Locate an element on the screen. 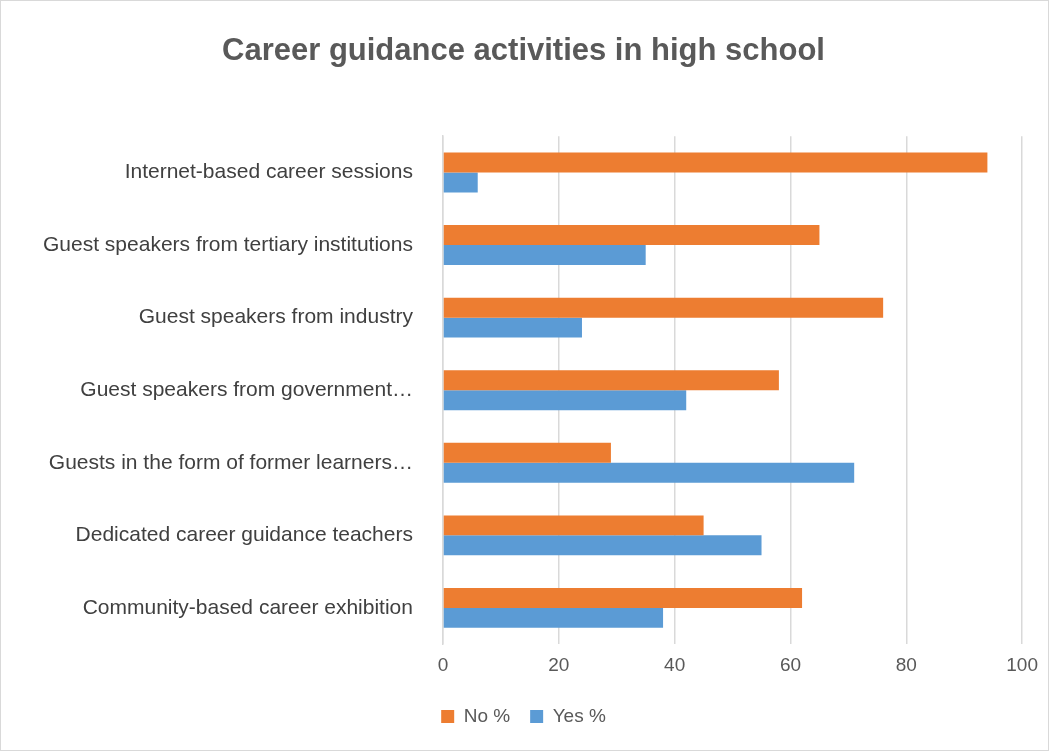  legend-label: Yes % is located at coordinates (579, 715).